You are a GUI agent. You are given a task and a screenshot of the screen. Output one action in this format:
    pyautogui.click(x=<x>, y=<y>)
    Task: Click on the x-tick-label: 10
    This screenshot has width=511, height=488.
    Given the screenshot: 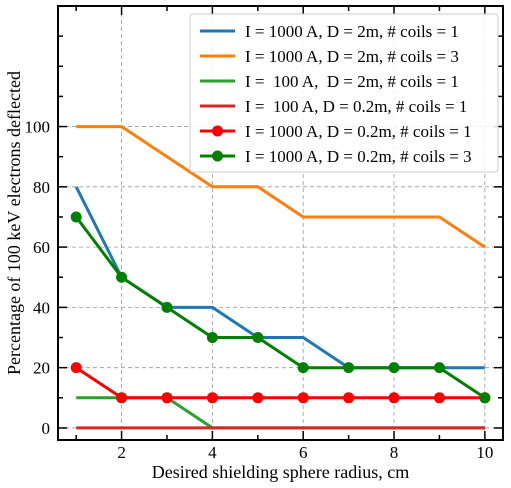 What is the action you would take?
    pyautogui.click(x=484, y=452)
    